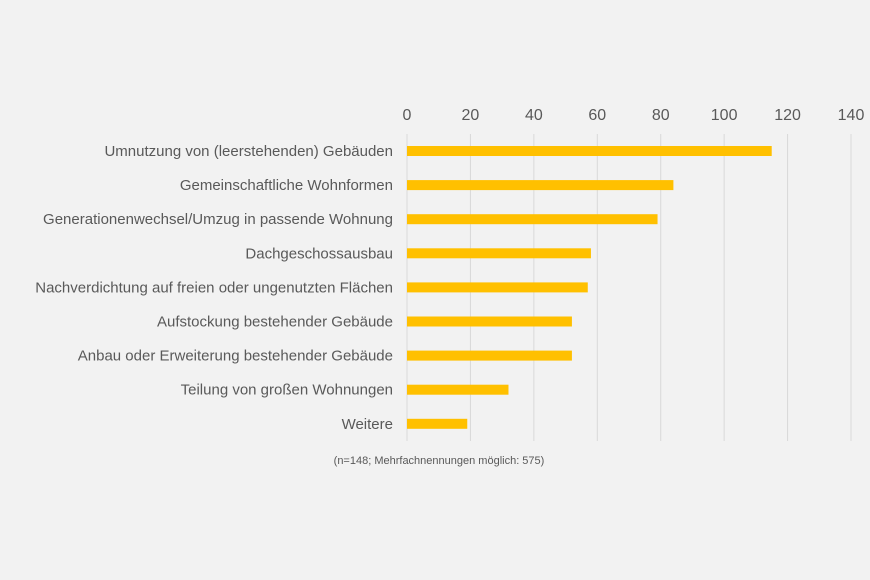  What do you see at coordinates (597, 115) in the screenshot?
I see `x-tick-label: 60` at bounding box center [597, 115].